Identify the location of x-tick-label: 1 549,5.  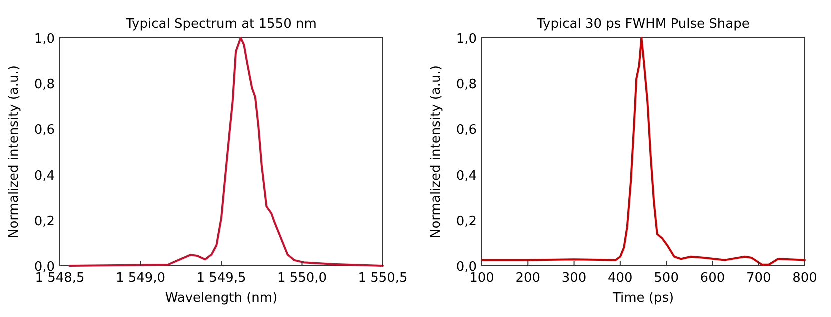
(221, 278).